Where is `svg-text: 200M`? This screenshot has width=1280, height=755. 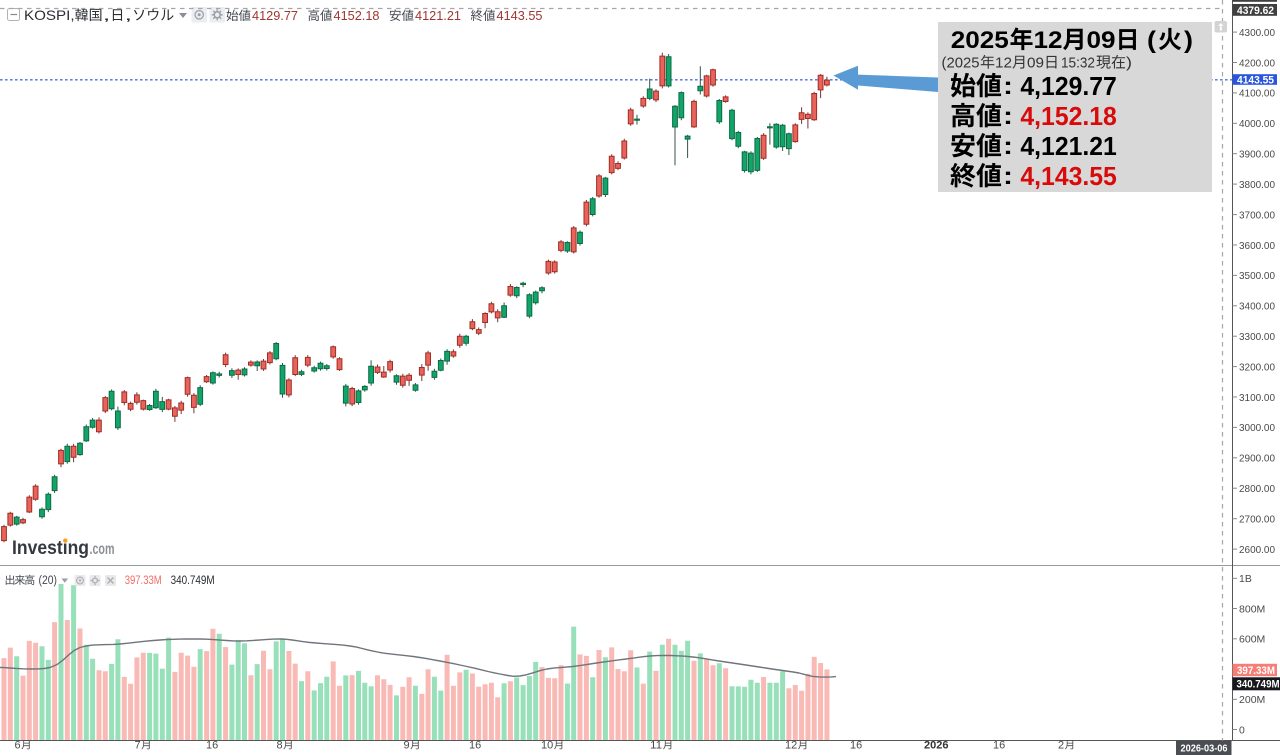 svg-text: 200M is located at coordinates (1252, 700).